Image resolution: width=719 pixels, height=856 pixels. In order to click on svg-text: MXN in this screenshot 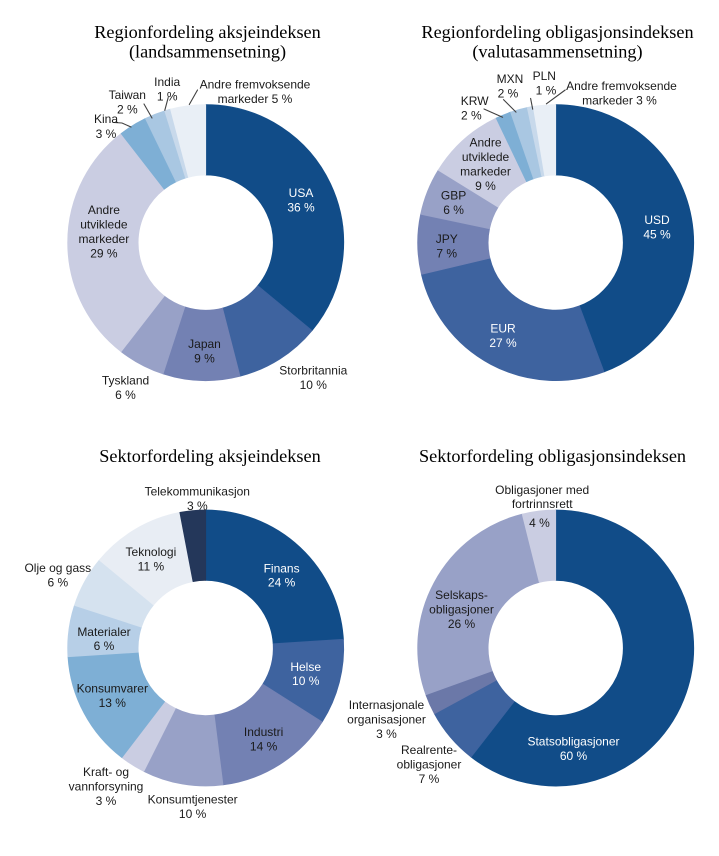, I will do `click(510, 79)`.